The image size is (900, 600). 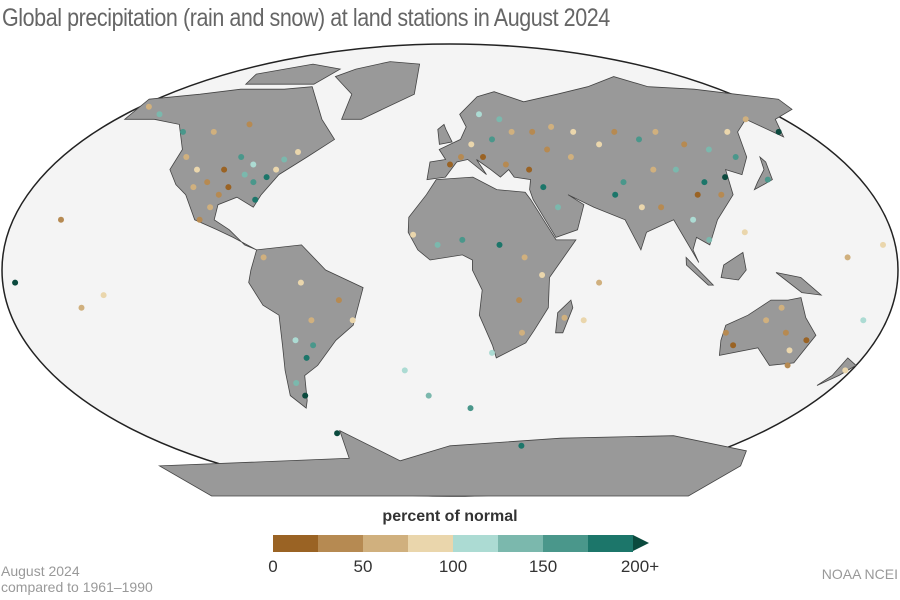 What do you see at coordinates (640, 566) in the screenshot?
I see `legend-tick: 200+` at bounding box center [640, 566].